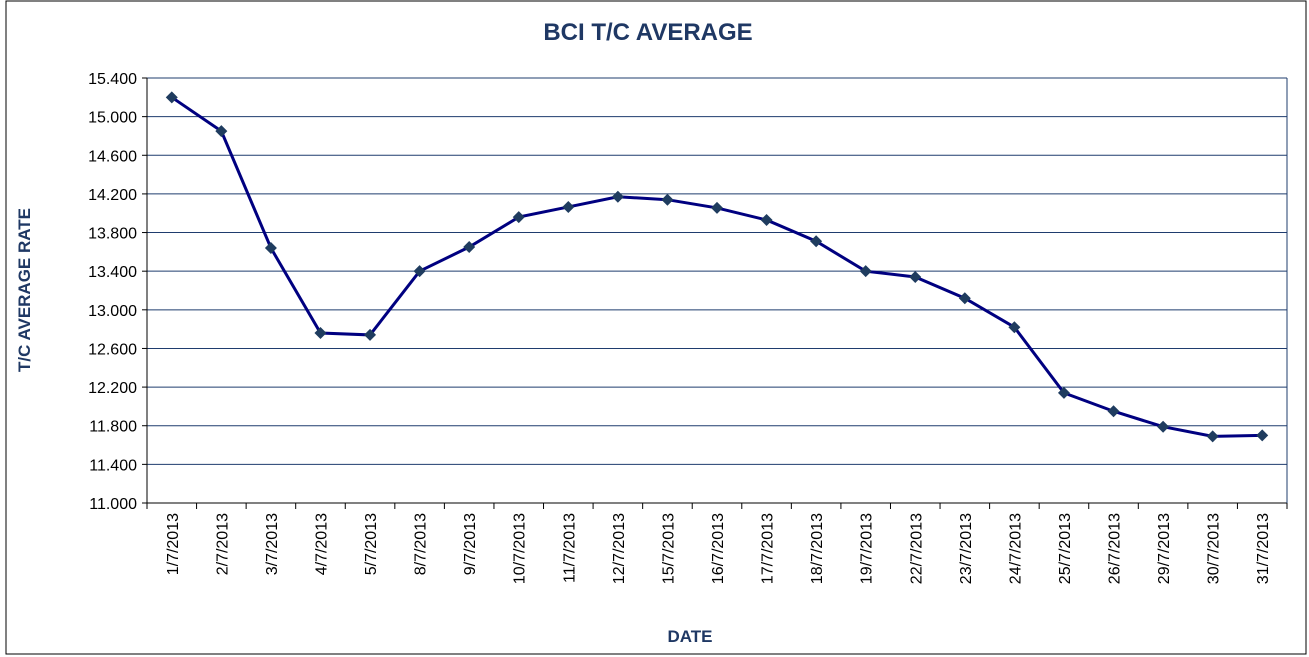  Describe the element at coordinates (768, 548) in the screenshot. I see `x-tick-label: 17/7/2013` at that location.